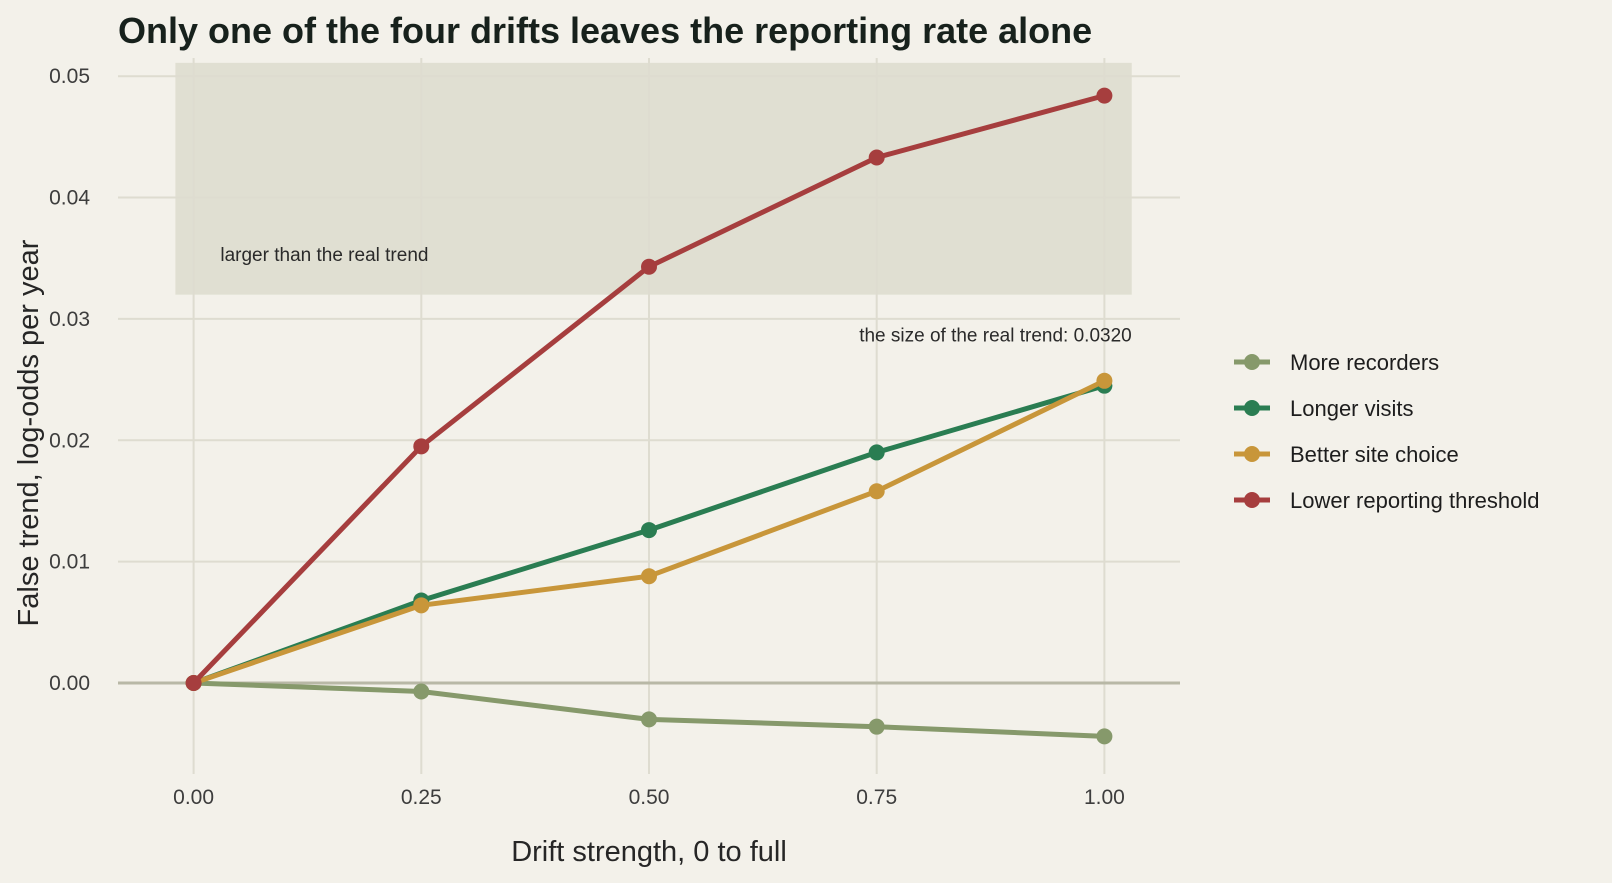  What do you see at coordinates (69, 562) in the screenshot?
I see `y-tick-label-1: 0.01` at bounding box center [69, 562].